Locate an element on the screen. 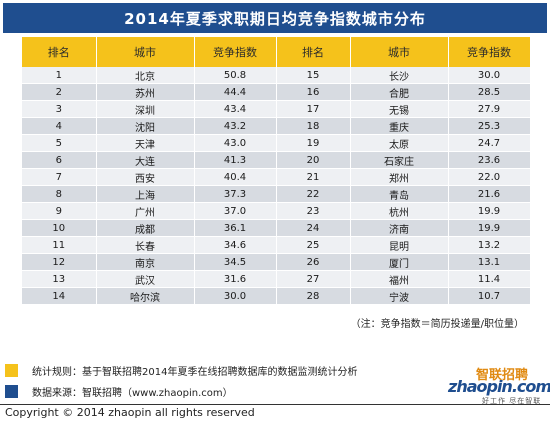  index-cell: 21.6 is located at coordinates (489, 194).